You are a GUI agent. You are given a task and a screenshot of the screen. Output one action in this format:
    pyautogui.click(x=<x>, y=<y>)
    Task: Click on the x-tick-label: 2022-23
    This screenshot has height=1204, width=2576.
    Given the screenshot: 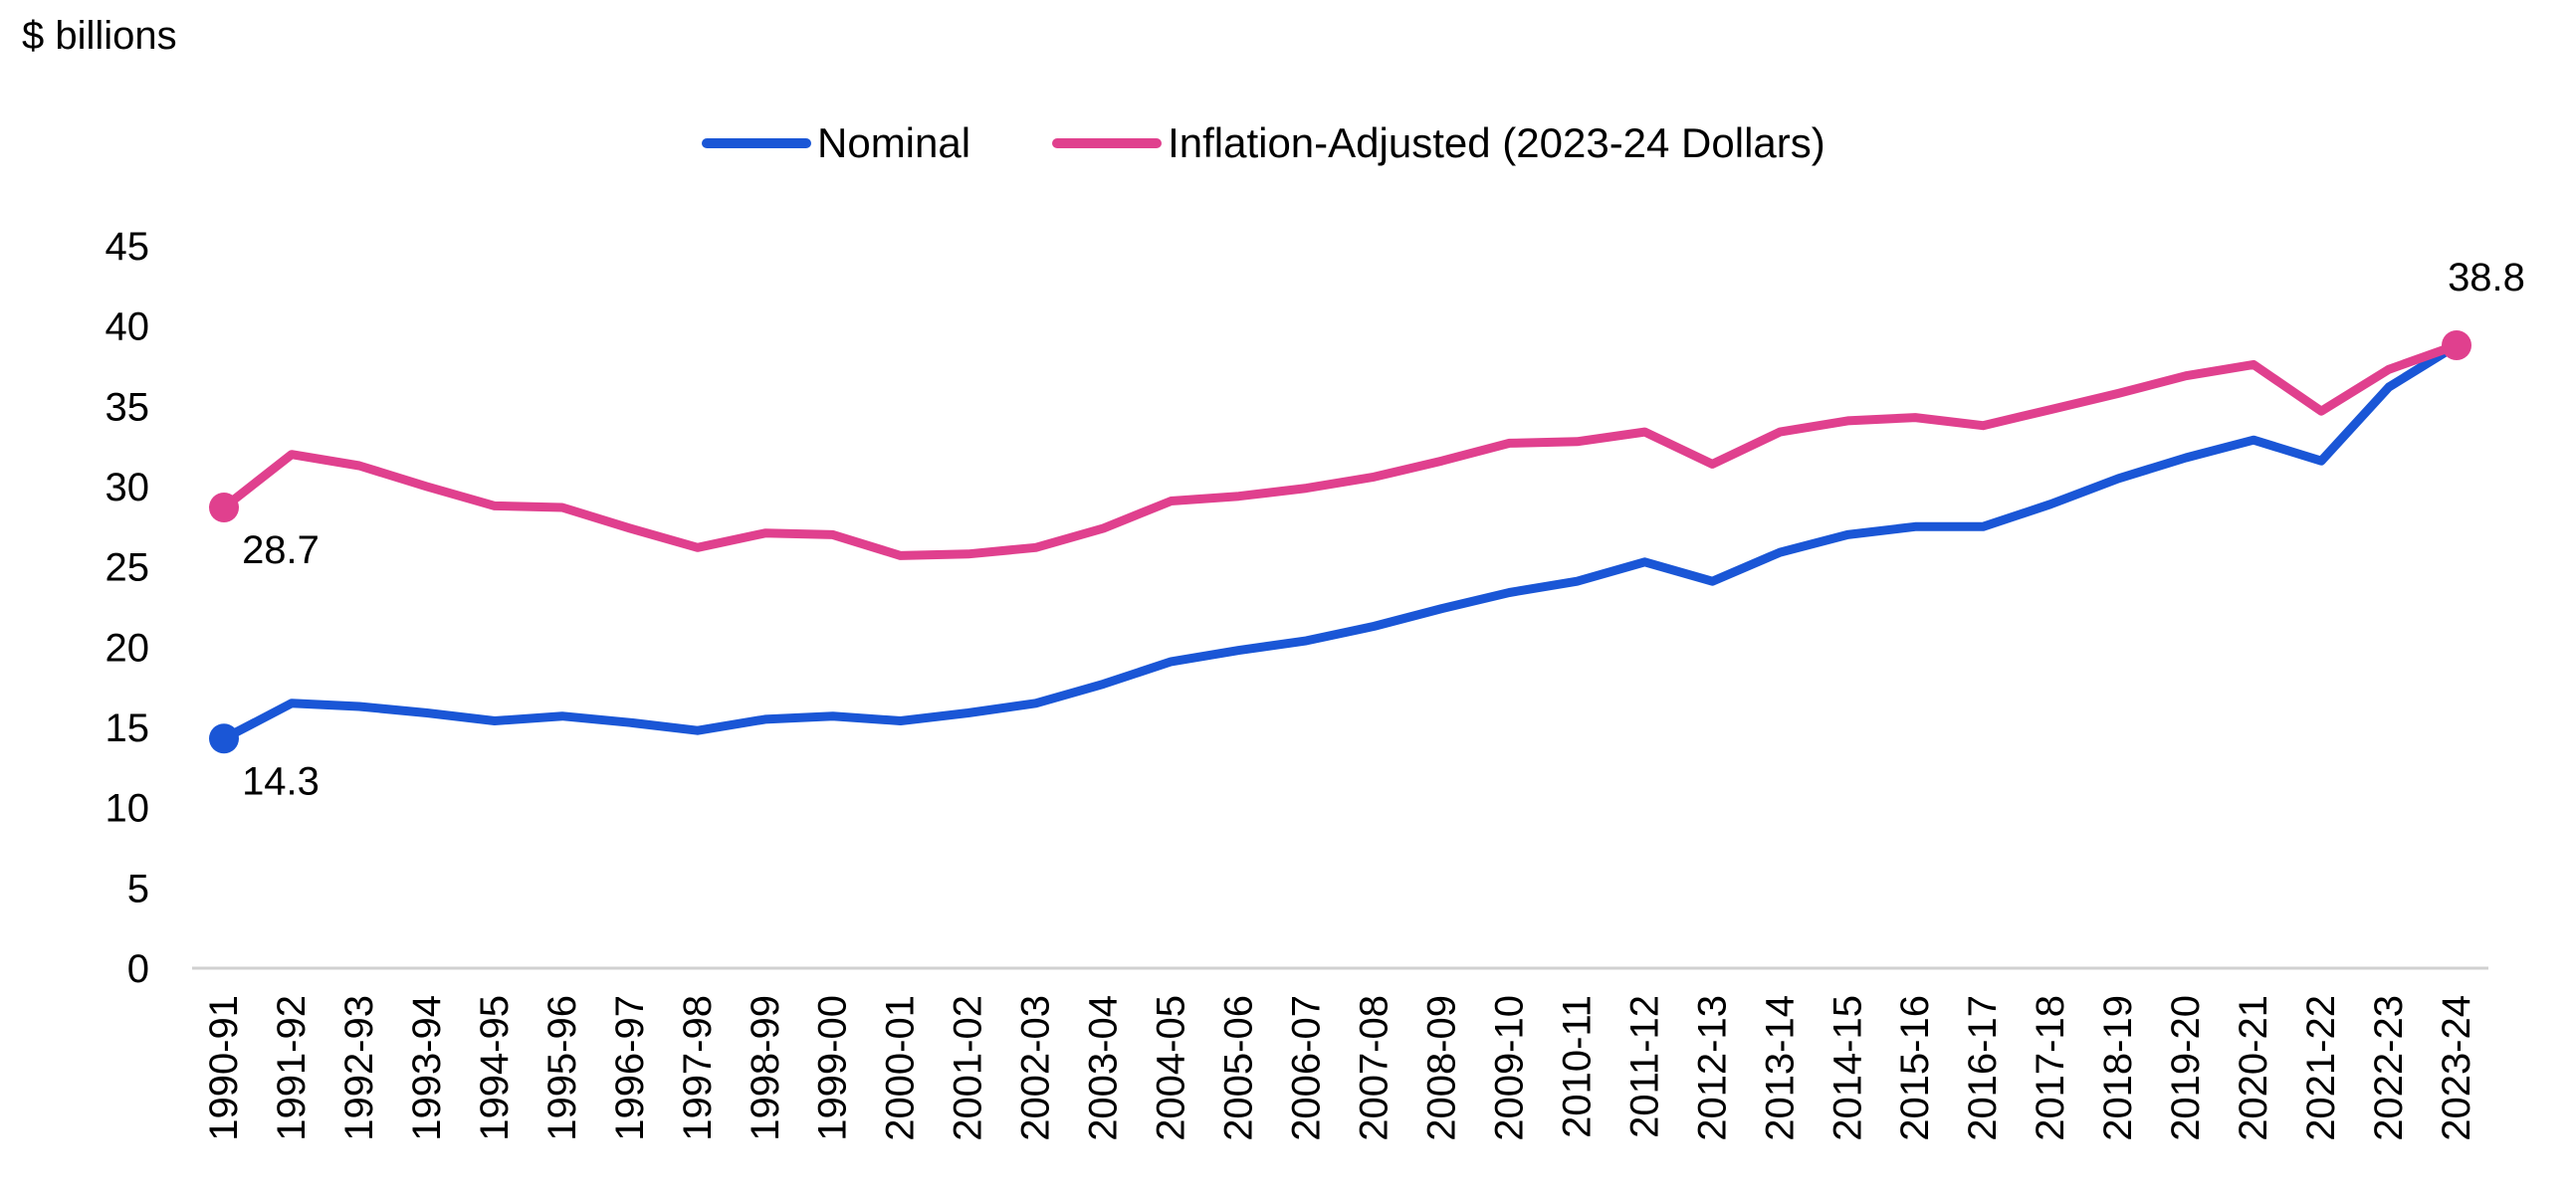 What is the action you would take?
    pyautogui.click(x=2389, y=1068)
    